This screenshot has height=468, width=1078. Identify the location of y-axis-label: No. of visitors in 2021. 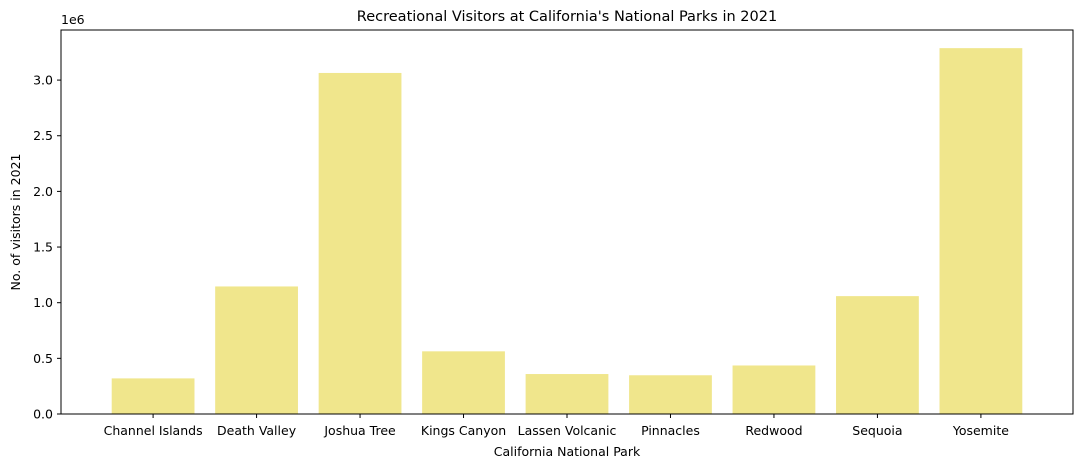
(15, 222).